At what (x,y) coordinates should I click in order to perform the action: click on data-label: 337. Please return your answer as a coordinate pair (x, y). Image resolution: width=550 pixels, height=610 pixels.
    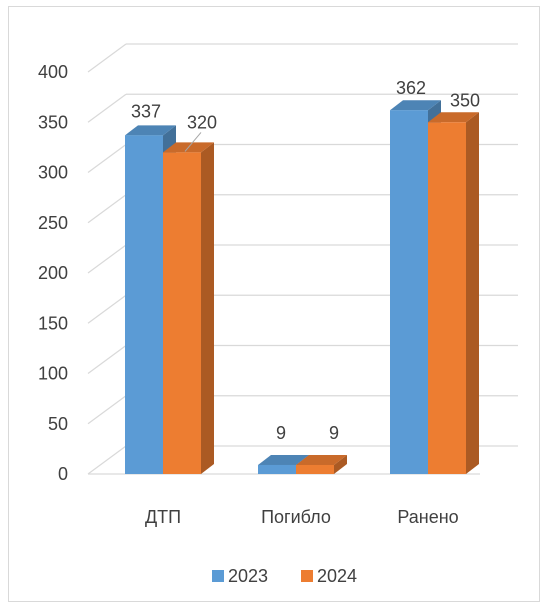
    Looking at the image, I should click on (146, 111).